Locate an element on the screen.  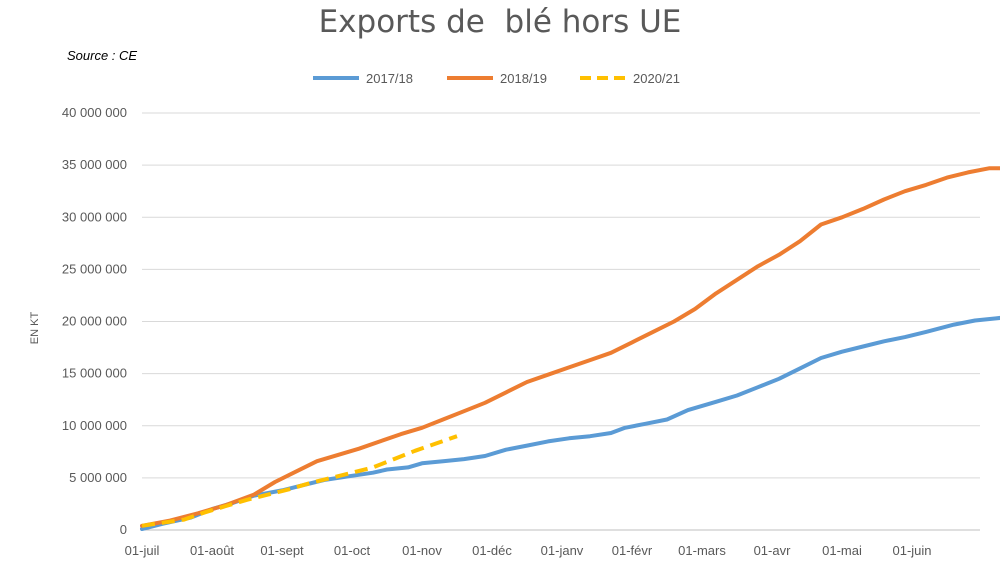
y-tick-label: 35 000 000 is located at coordinates (94, 164).